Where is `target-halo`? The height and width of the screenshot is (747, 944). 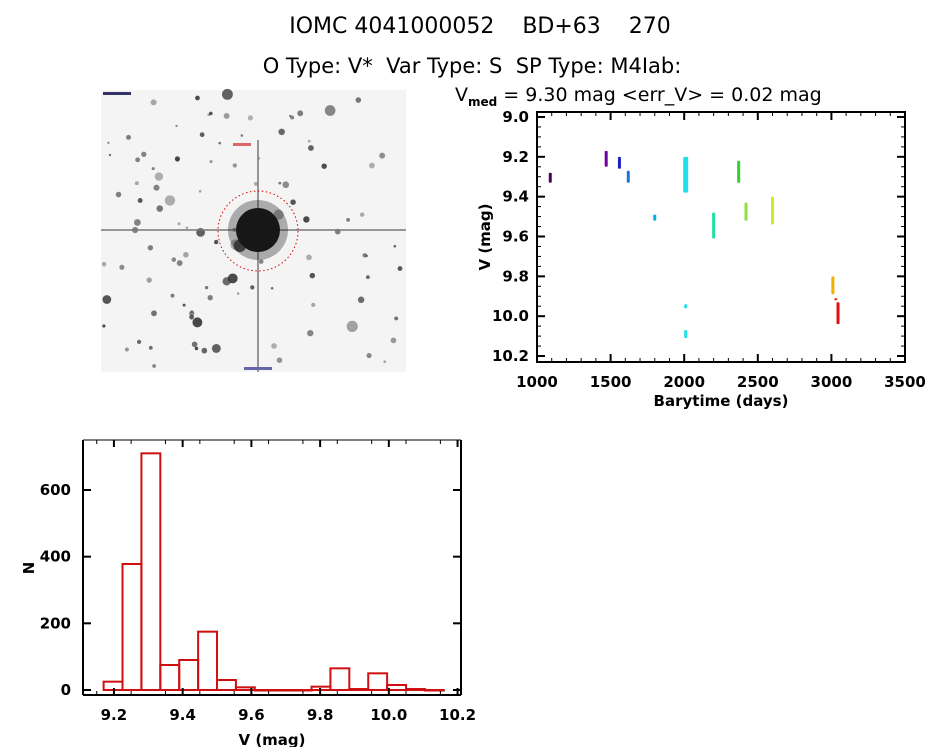 target-halo is located at coordinates (258, 230).